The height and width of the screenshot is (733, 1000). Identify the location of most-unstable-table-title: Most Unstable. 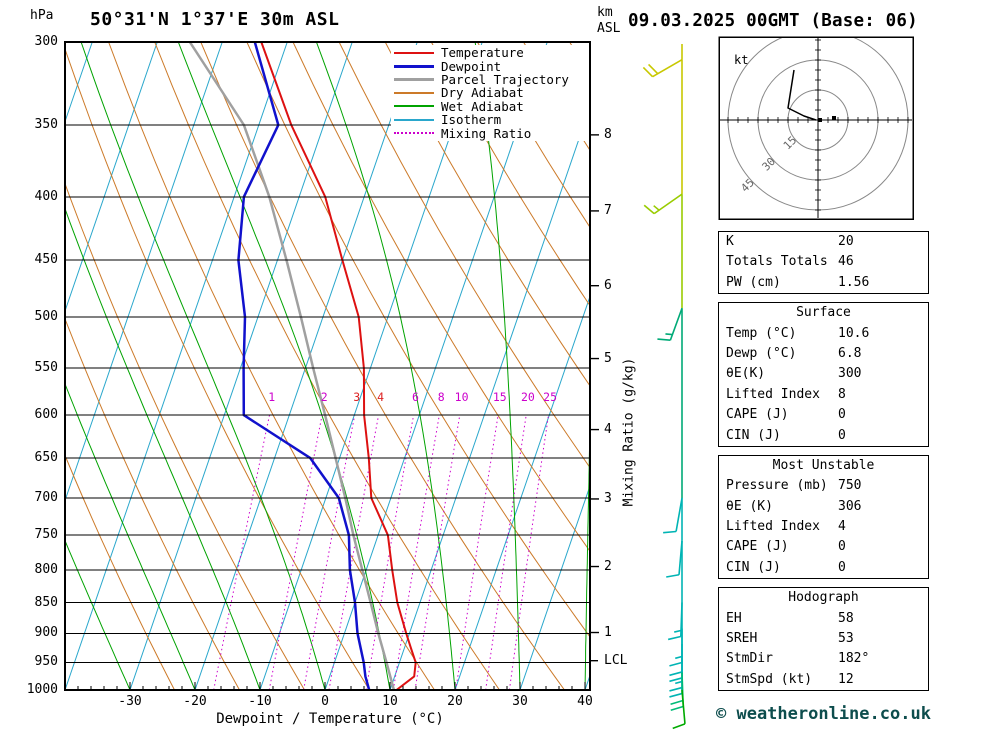
(823, 465).